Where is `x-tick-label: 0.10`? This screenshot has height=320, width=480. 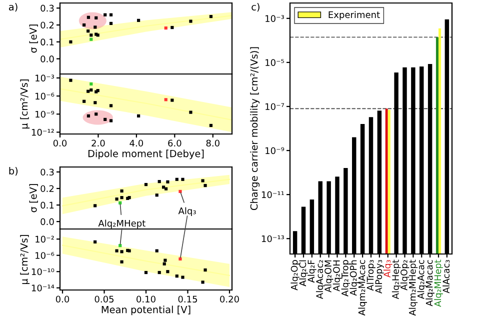
x-tick-label: 0.10 is located at coordinates (146, 299).